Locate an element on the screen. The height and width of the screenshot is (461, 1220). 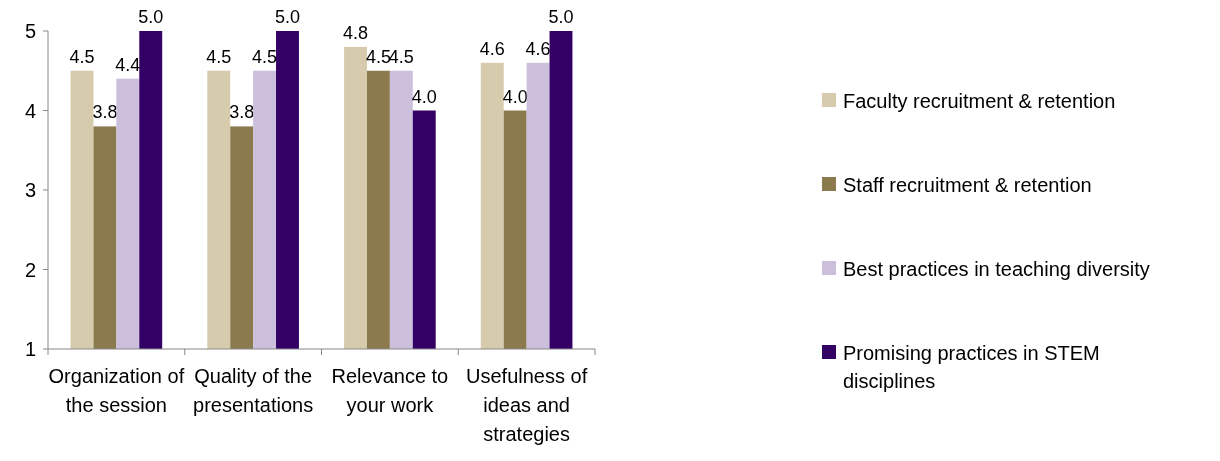
y-tick-label: 5 is located at coordinates (30, 31).